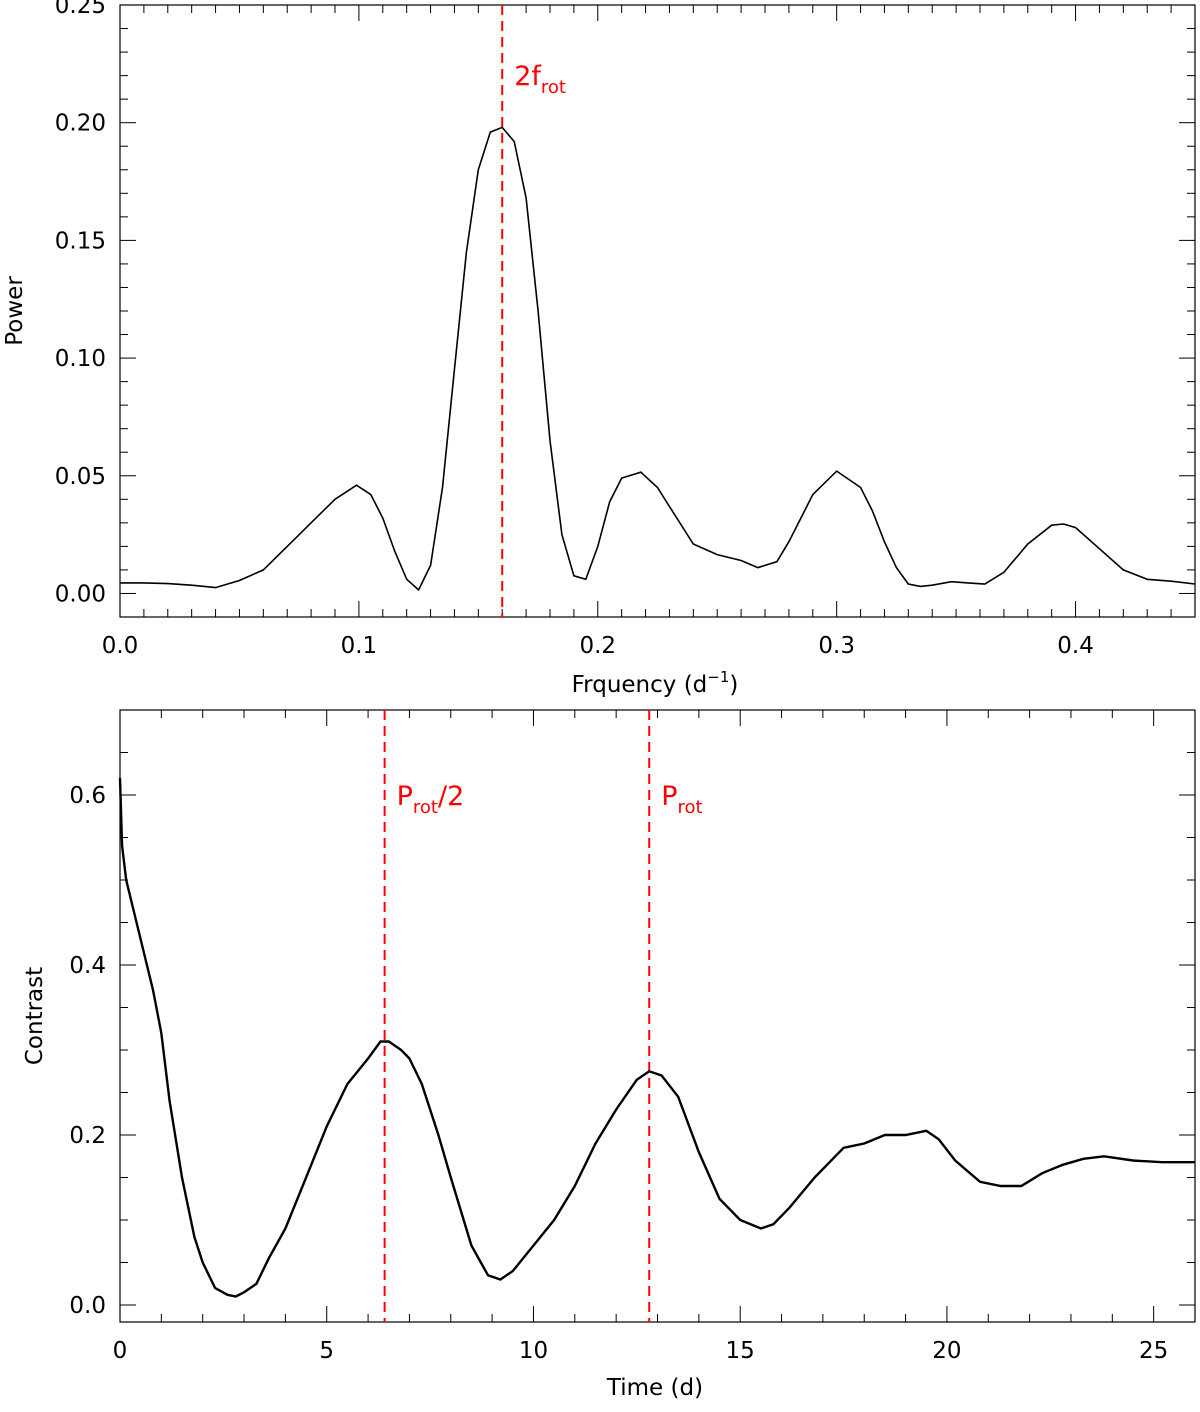 The image size is (1200, 1412). What do you see at coordinates (80, 359) in the screenshot?
I see `y-tick-label: 0.10` at bounding box center [80, 359].